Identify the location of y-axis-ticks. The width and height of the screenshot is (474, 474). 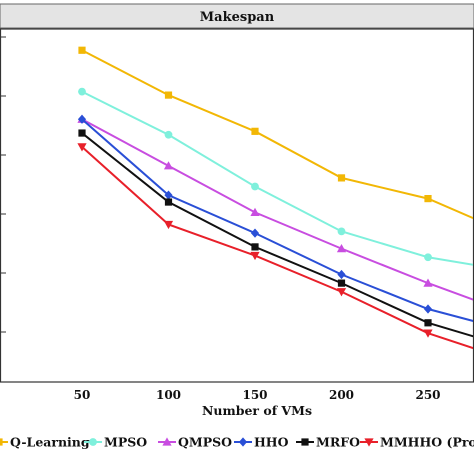
(3, 184).